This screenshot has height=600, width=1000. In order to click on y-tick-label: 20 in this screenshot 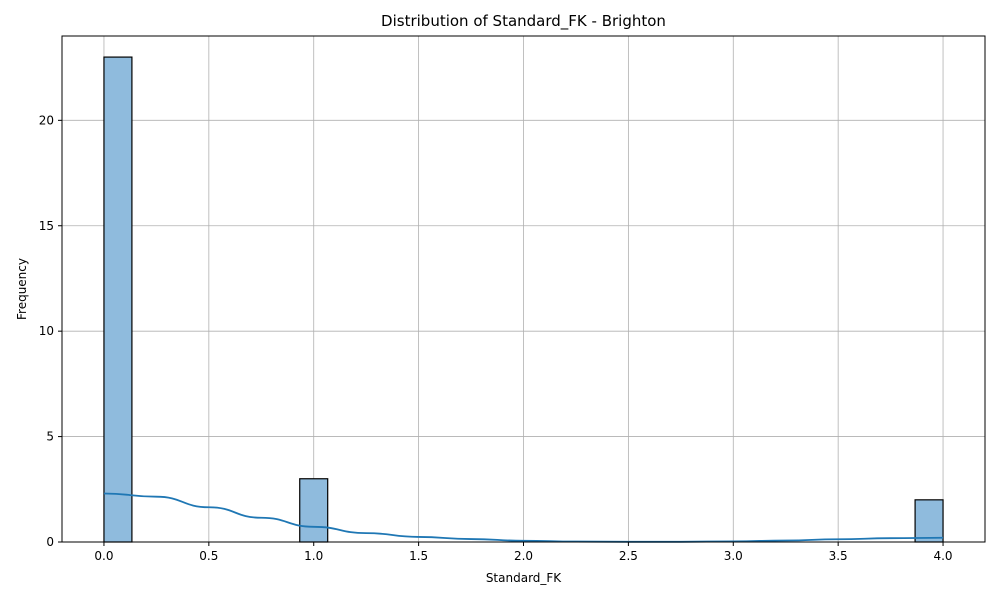, I will do `click(46, 120)`.